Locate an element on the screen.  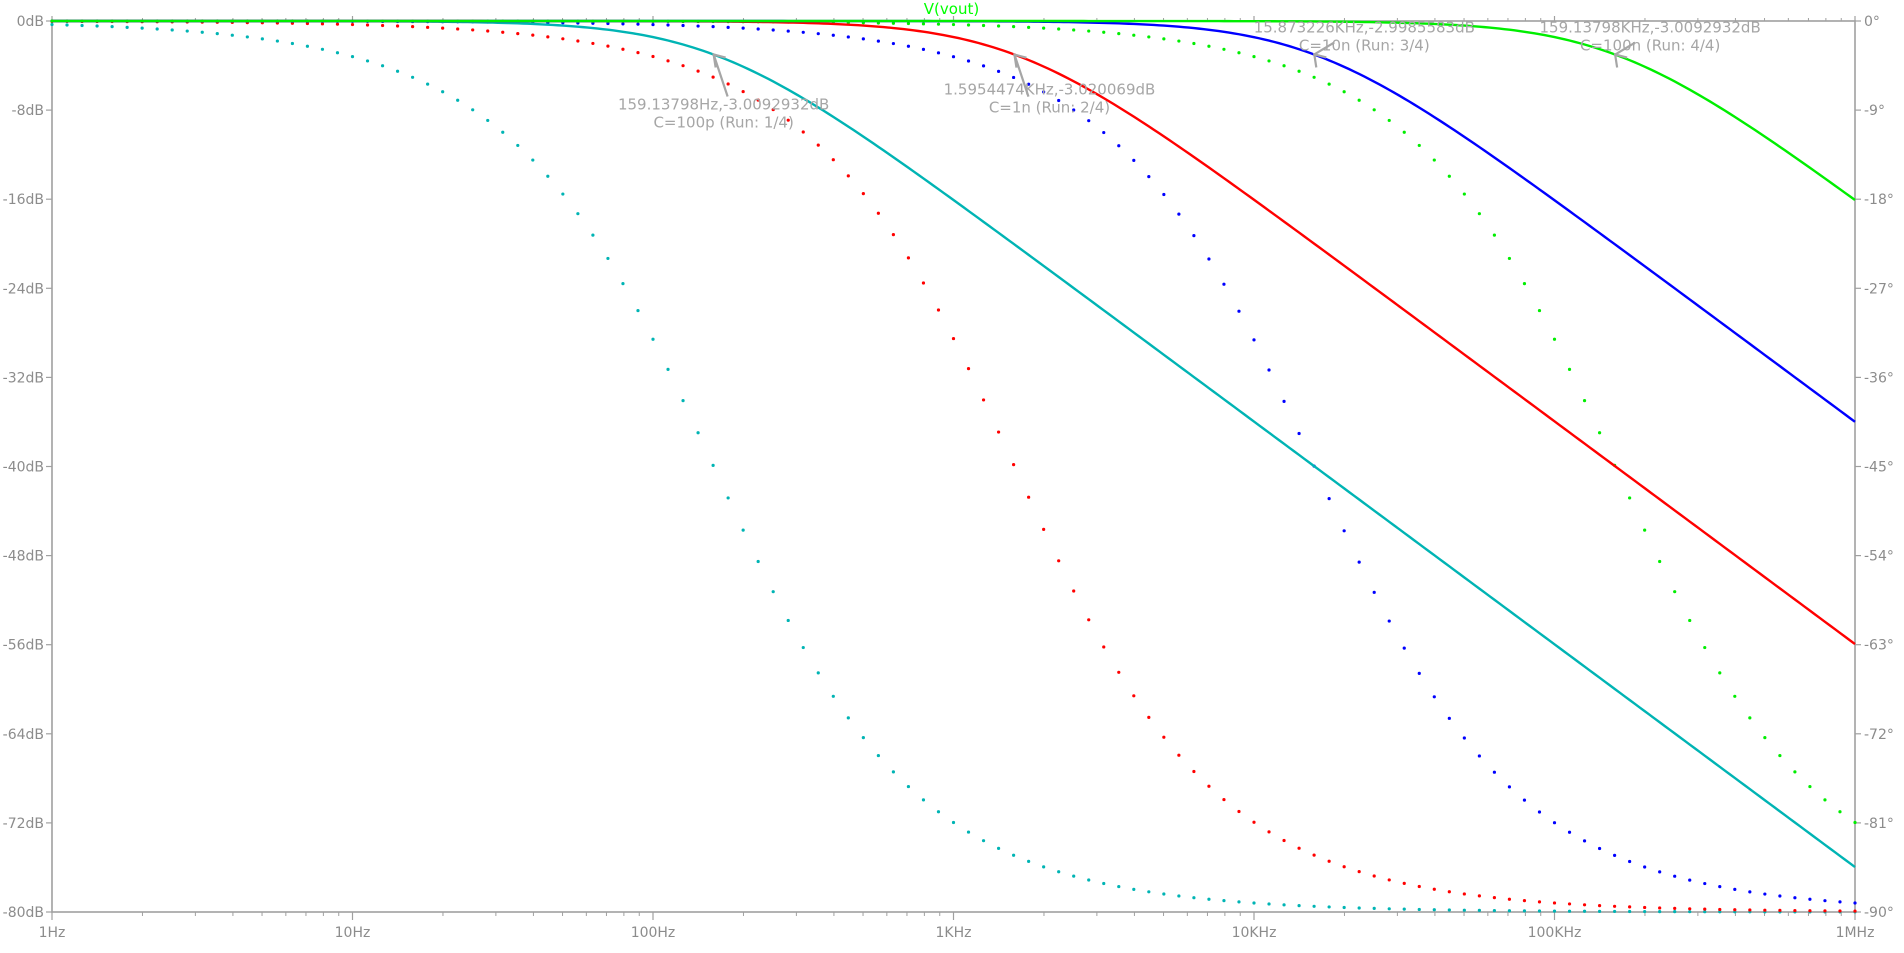
annotation-run-label: C=1n (Run: 2/4) is located at coordinates (1049, 108).